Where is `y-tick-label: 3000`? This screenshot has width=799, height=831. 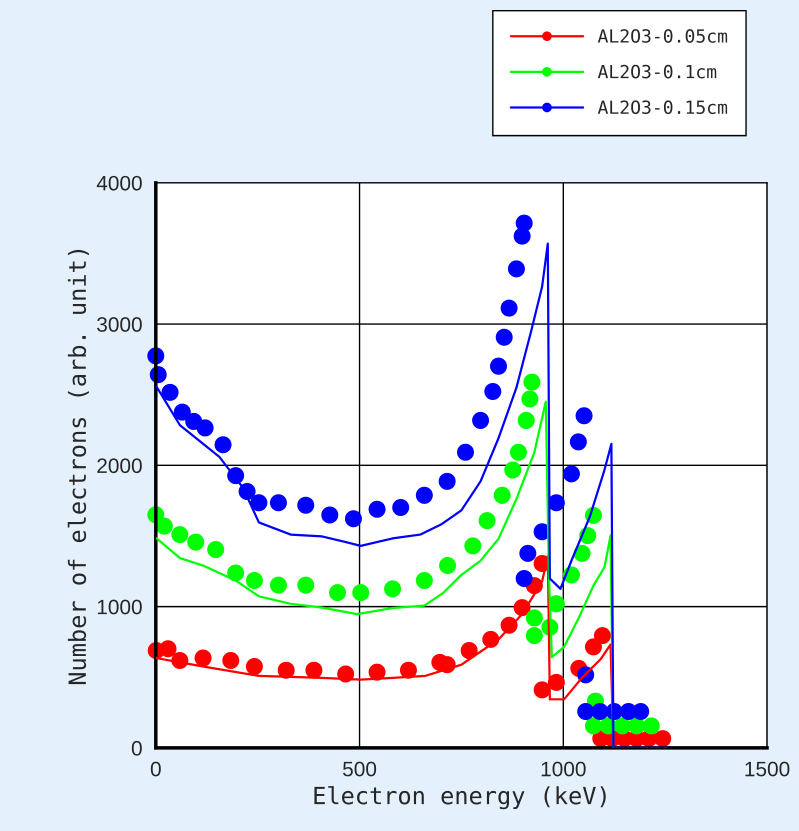
y-tick-label: 3000 is located at coordinates (119, 324).